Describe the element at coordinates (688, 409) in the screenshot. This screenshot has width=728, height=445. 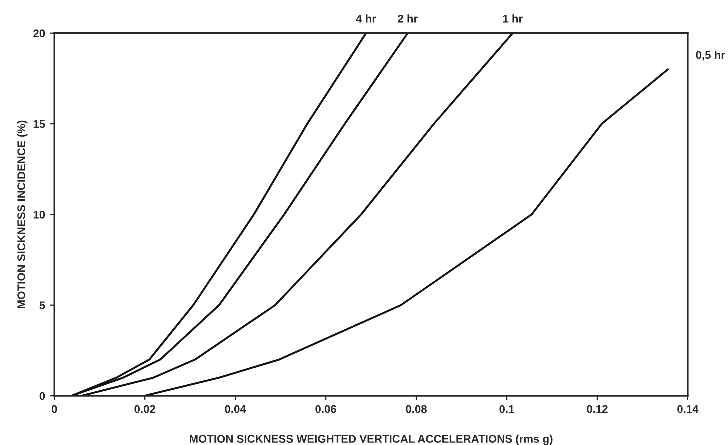
I see `x-tick-label: 0.14` at that location.